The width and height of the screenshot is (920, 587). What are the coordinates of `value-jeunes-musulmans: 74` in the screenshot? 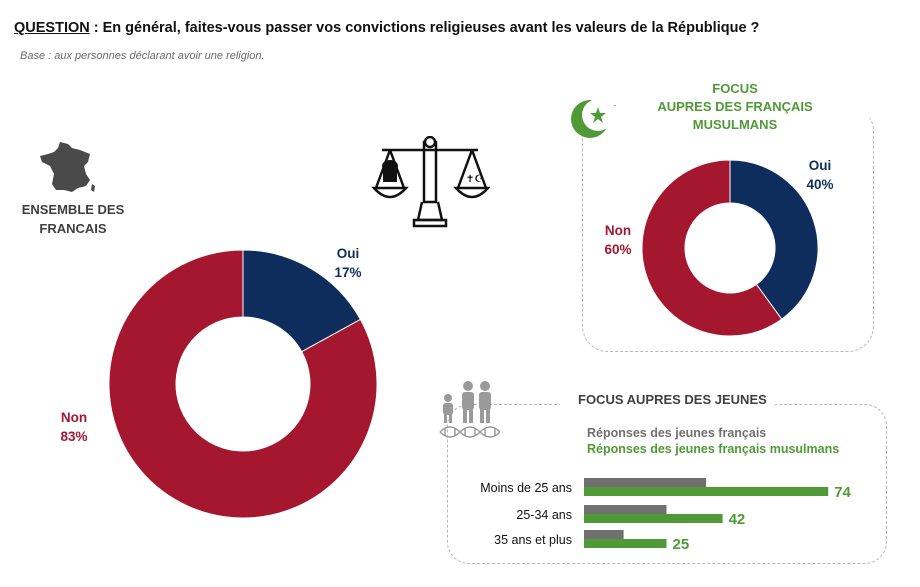 It's located at (842, 492).